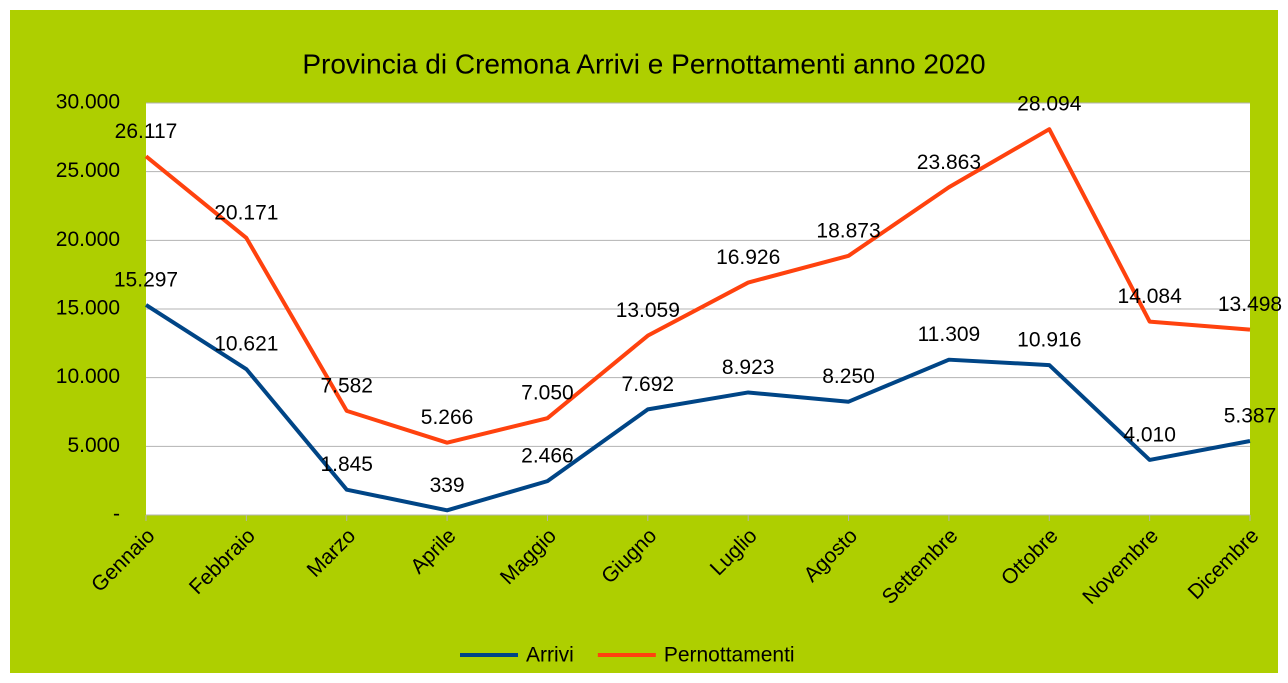 This screenshot has width=1288, height=683. What do you see at coordinates (346, 464) in the screenshot?
I see `data-label: 1.845` at bounding box center [346, 464].